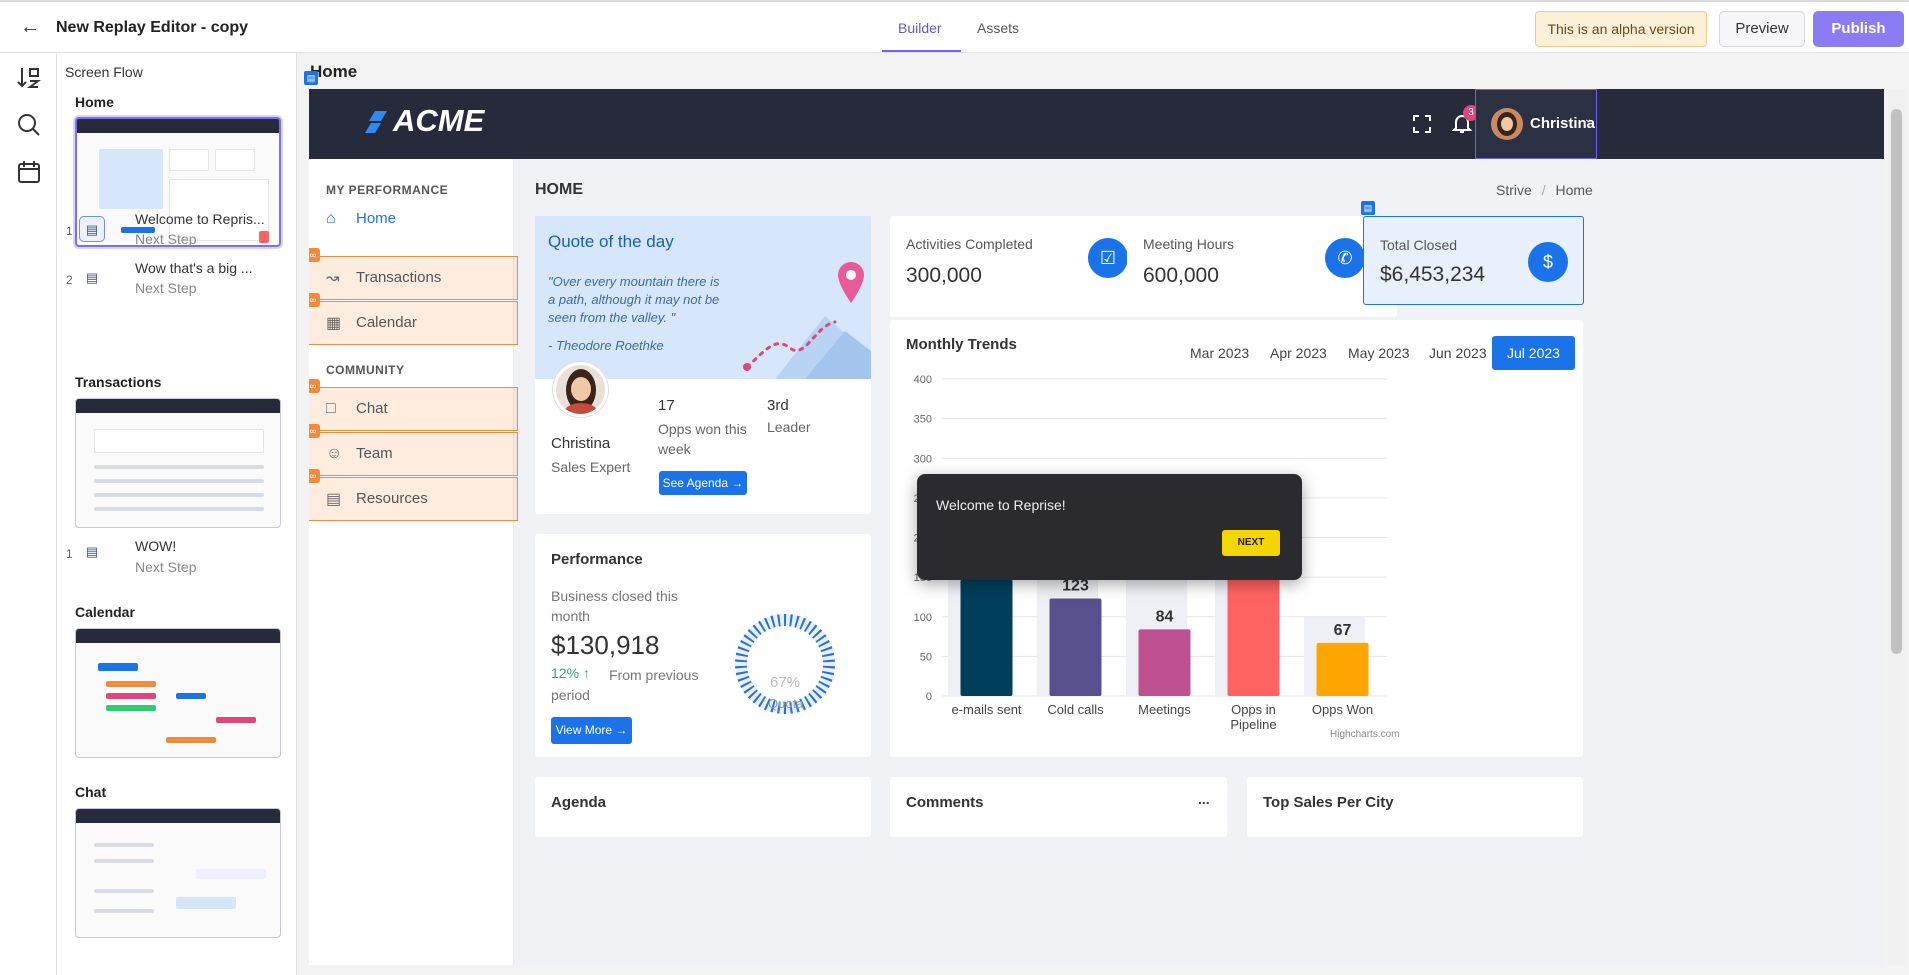  Describe the element at coordinates (579, 802) in the screenshot. I see `card-title: Agenda` at that location.